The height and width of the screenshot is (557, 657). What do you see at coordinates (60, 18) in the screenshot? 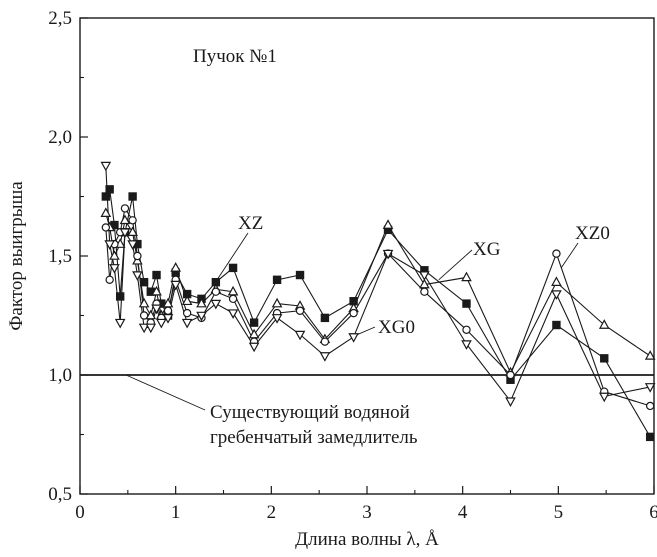
I see `y-tick-label: 2,5` at bounding box center [60, 18].